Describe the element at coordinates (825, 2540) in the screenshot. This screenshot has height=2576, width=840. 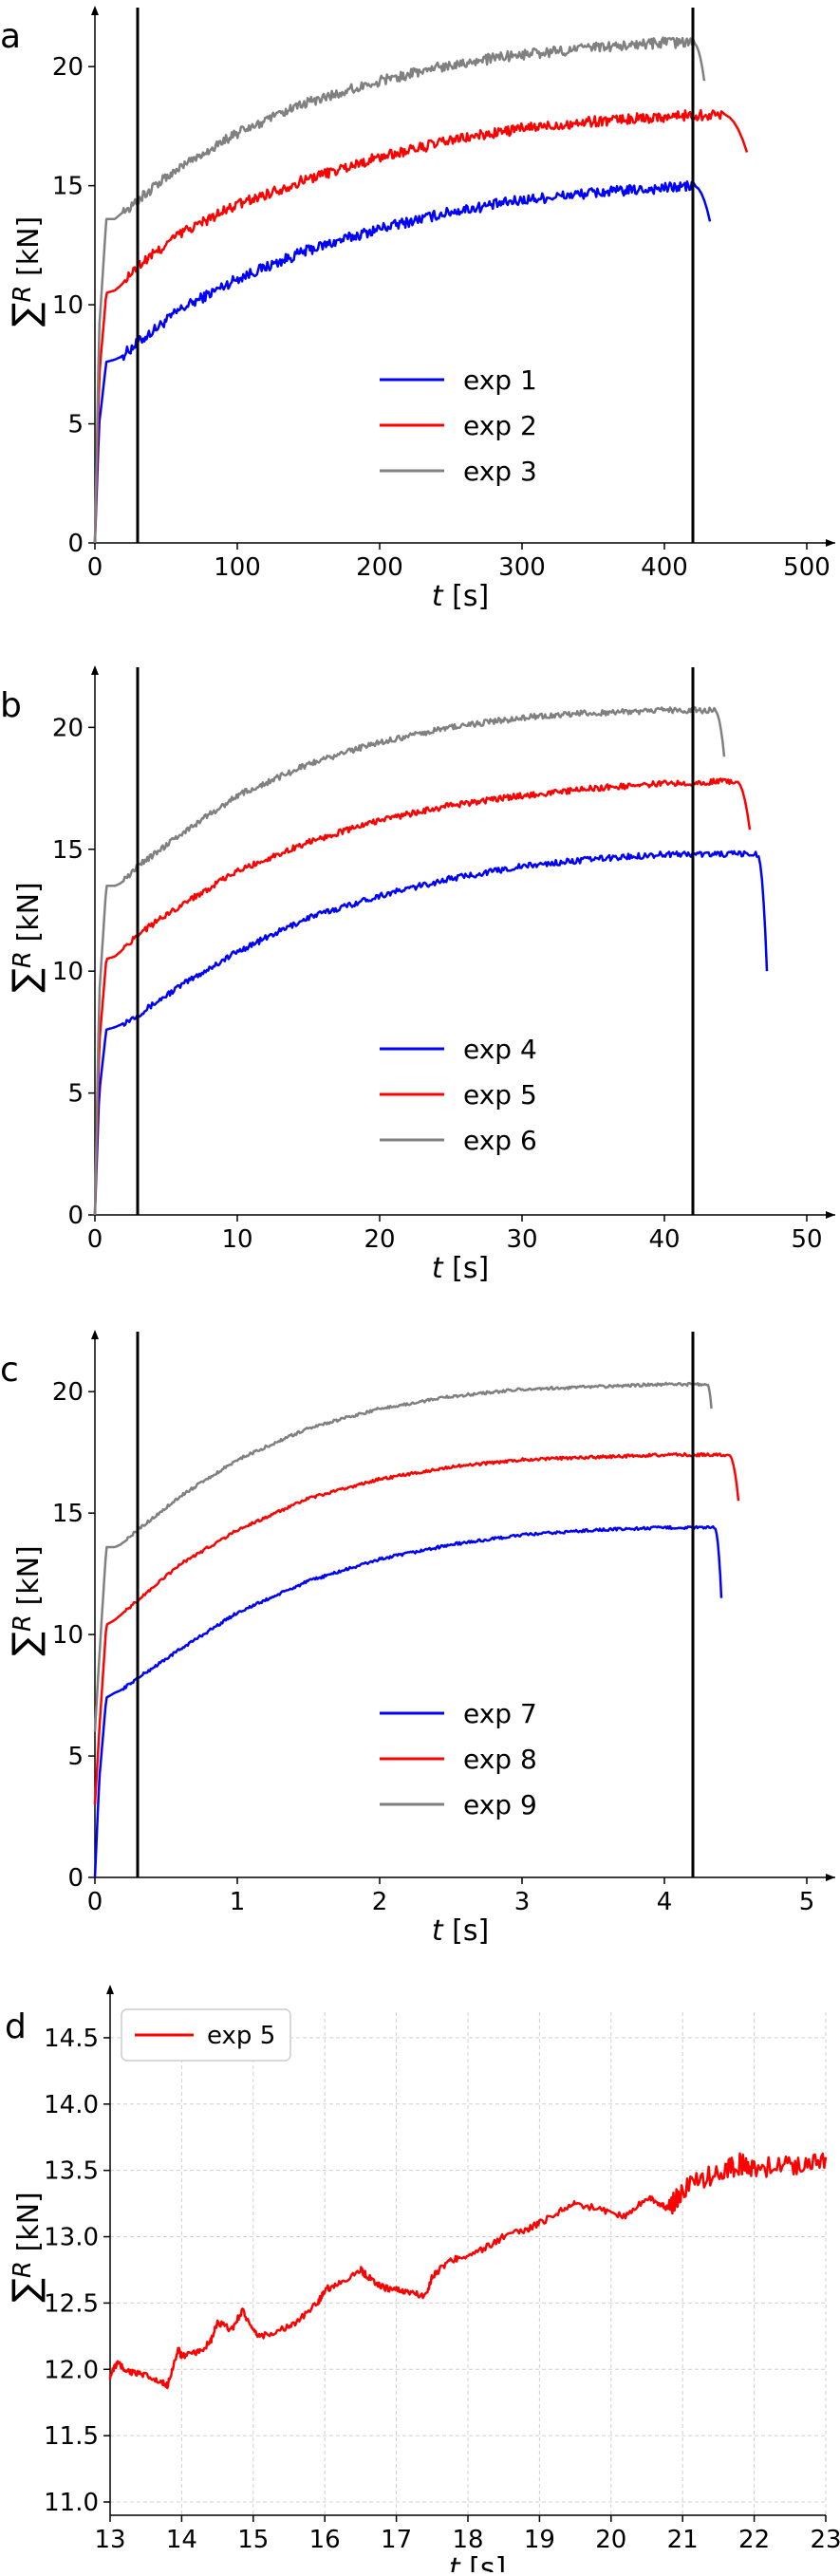
I see `x-tick-label: 23` at that location.